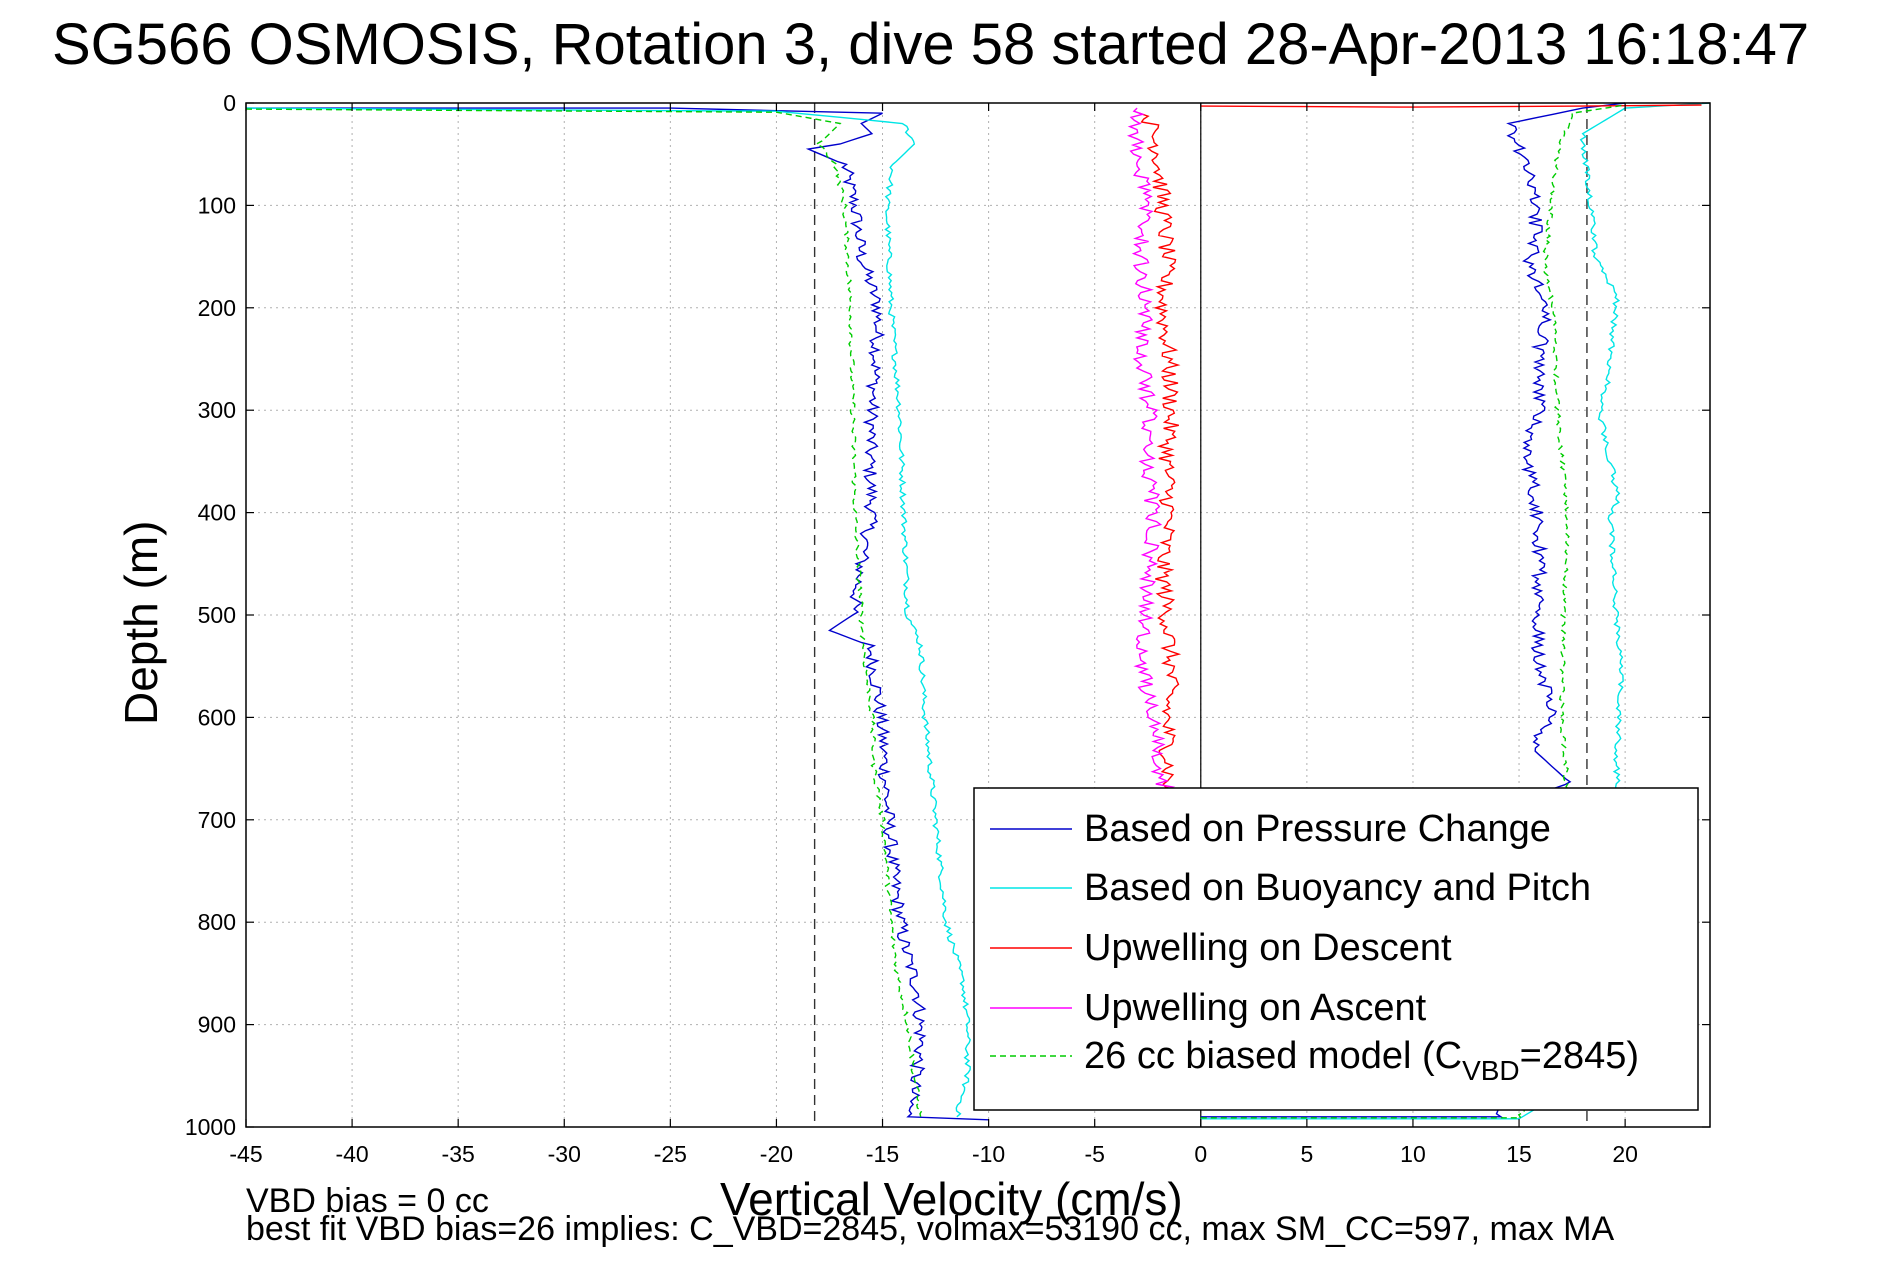  Describe the element at coordinates (217, 615) in the screenshot. I see `y-tick-label: 500` at that location.